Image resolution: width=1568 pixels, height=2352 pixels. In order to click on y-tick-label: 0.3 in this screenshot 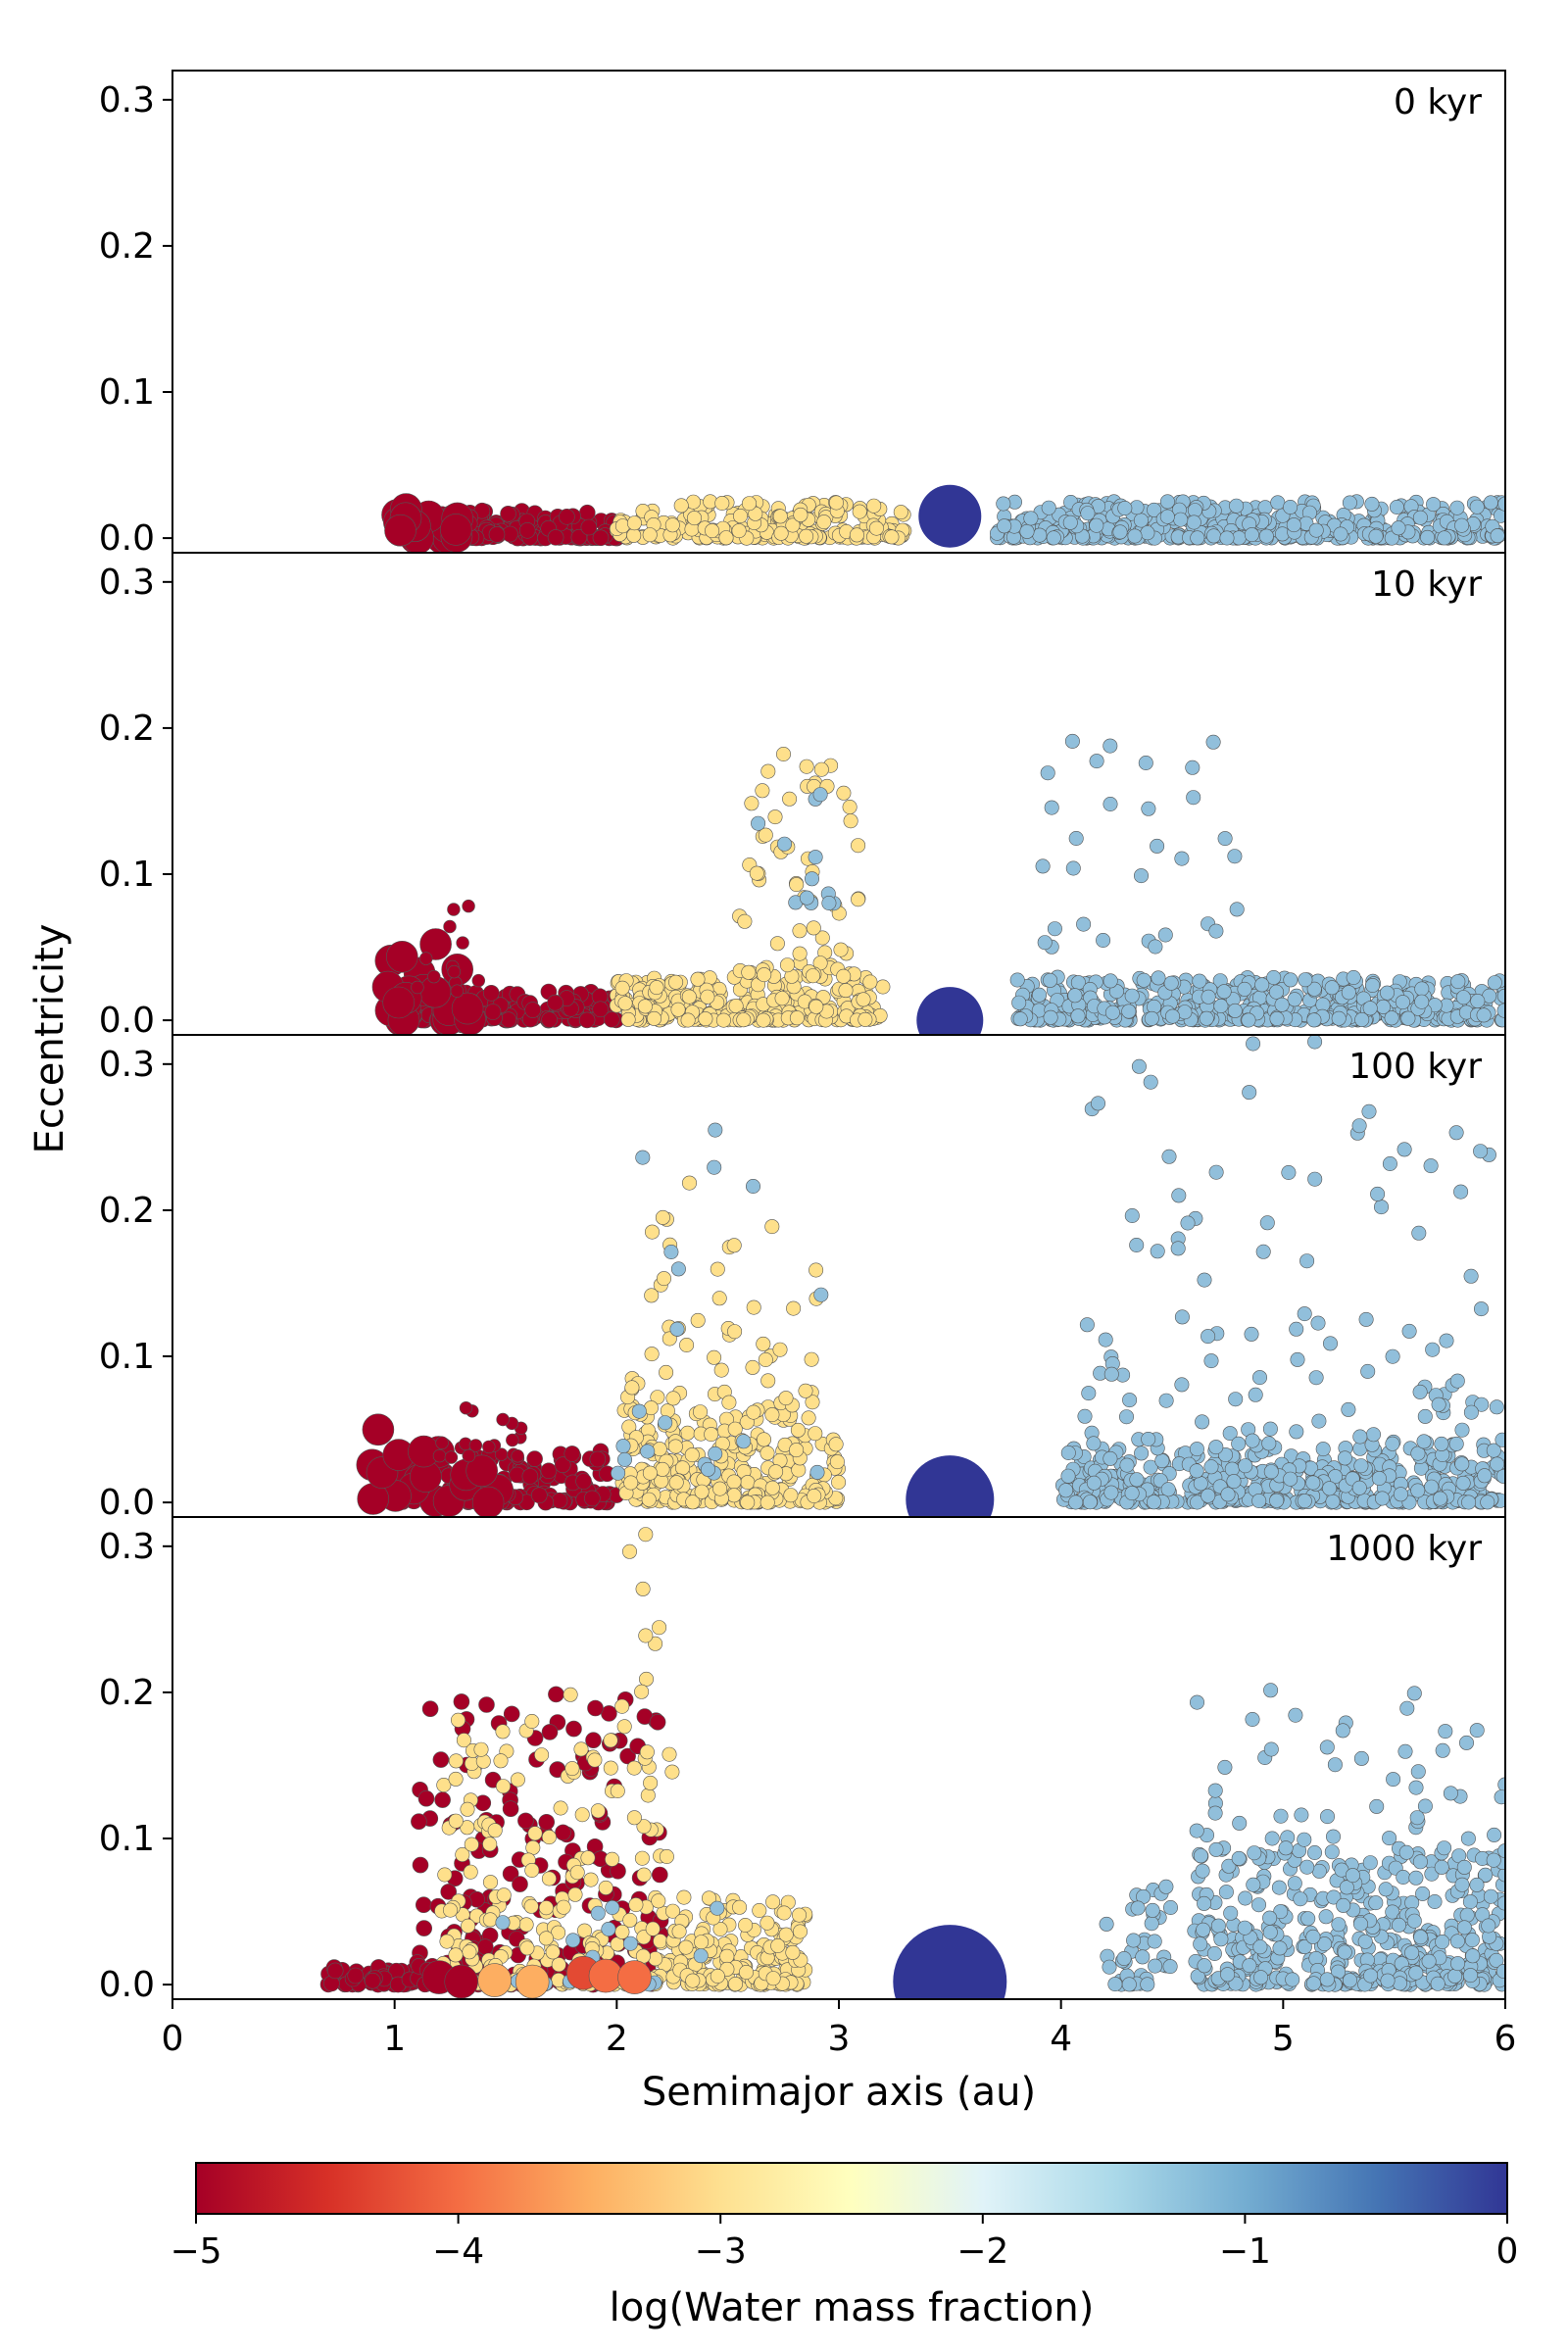, I will do `click(127, 1547)`.